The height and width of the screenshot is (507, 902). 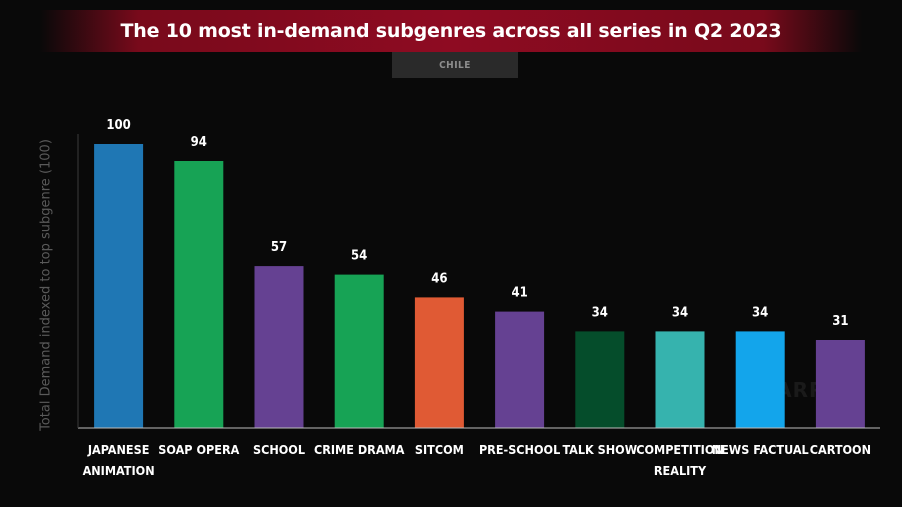 What do you see at coordinates (359, 449) in the screenshot?
I see `category-label: CRIME DRAMA` at bounding box center [359, 449].